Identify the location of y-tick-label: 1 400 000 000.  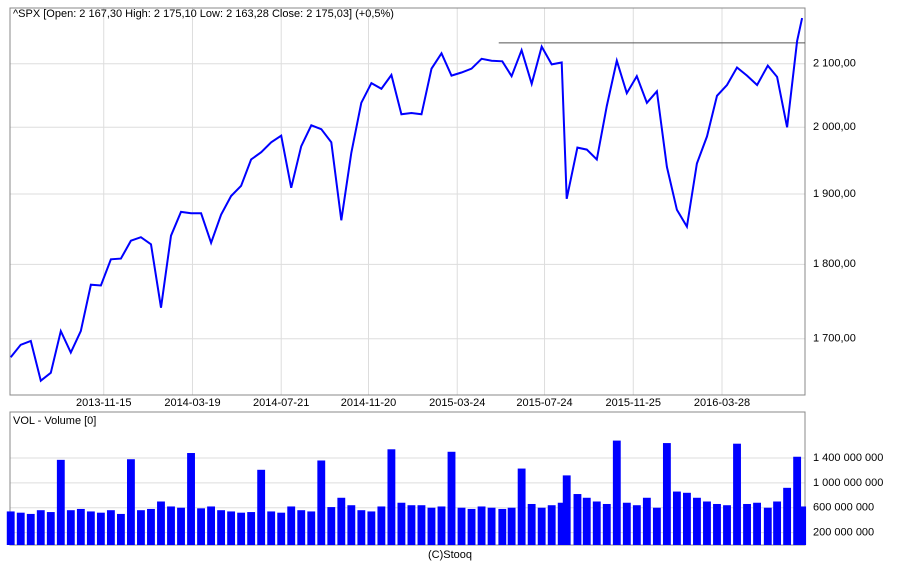
(848, 458).